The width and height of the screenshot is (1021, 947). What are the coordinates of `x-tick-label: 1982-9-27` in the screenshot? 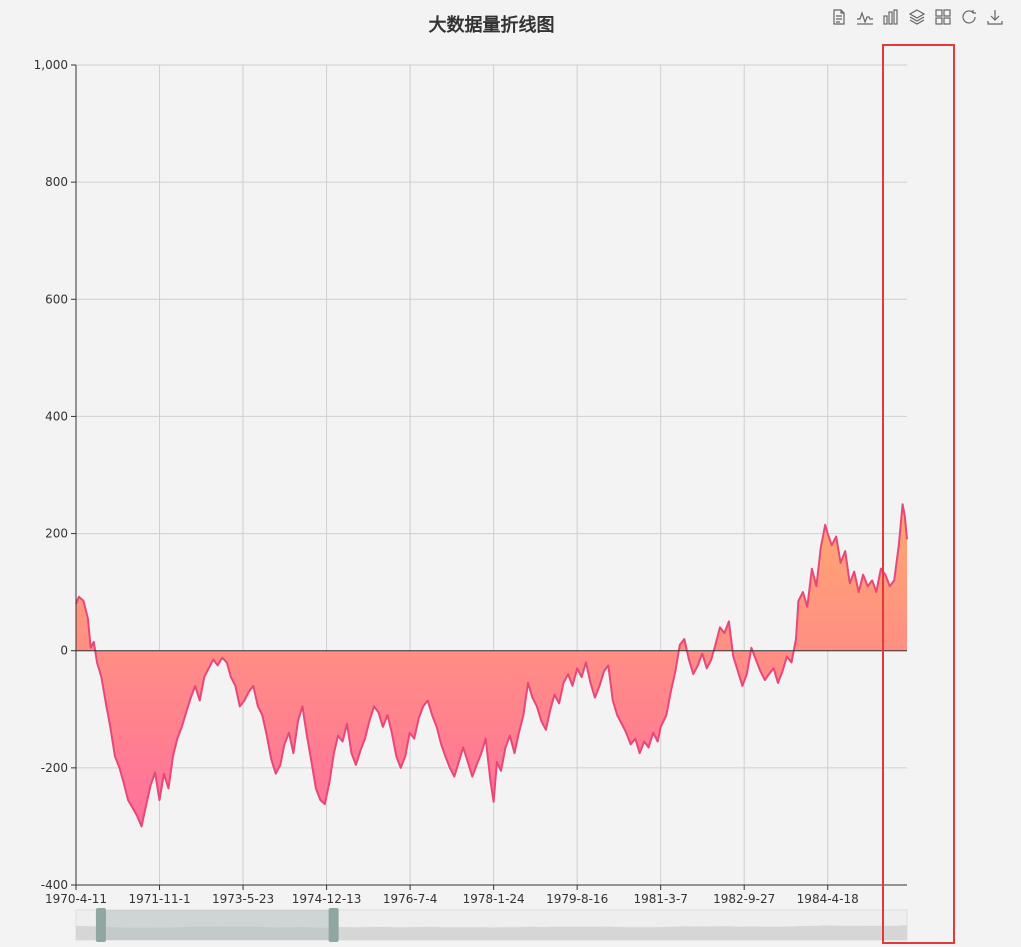 It's located at (744, 899).